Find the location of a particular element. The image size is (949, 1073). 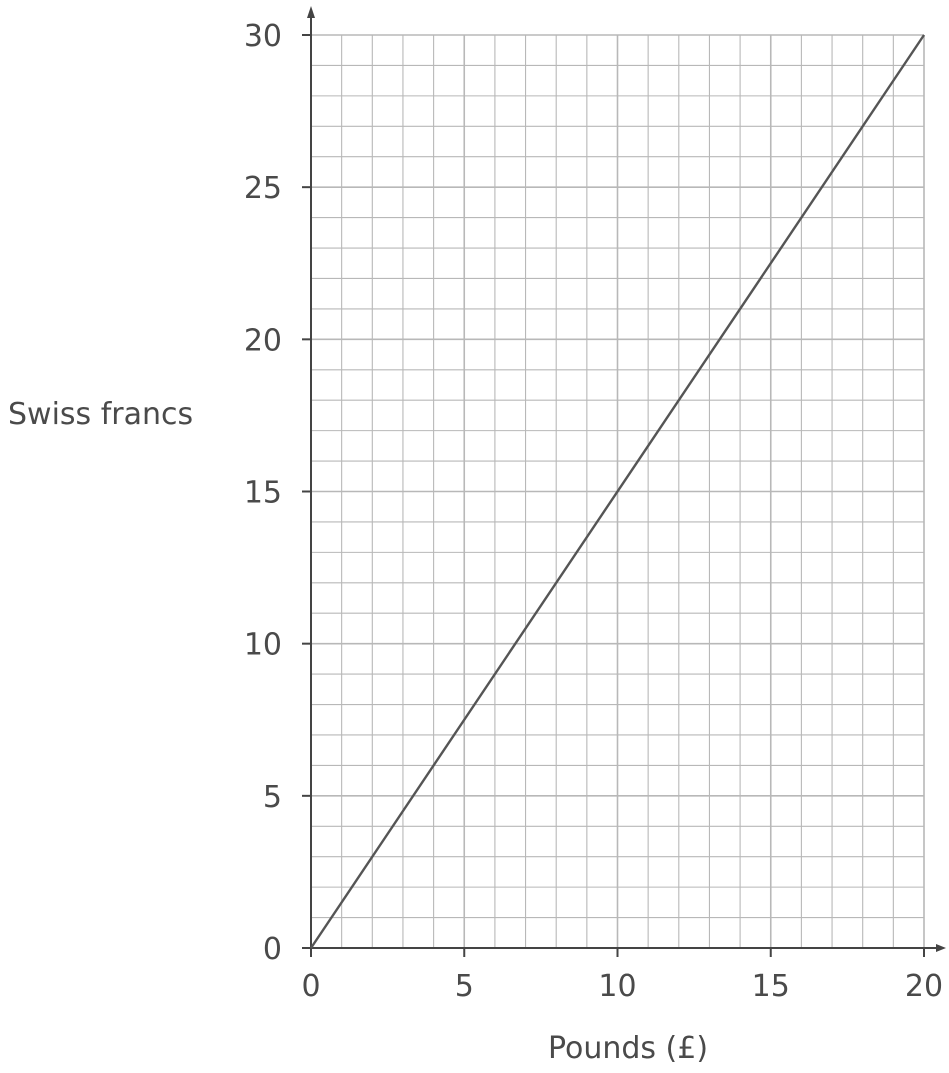

x-tick-label: 15 is located at coordinates (771, 986).